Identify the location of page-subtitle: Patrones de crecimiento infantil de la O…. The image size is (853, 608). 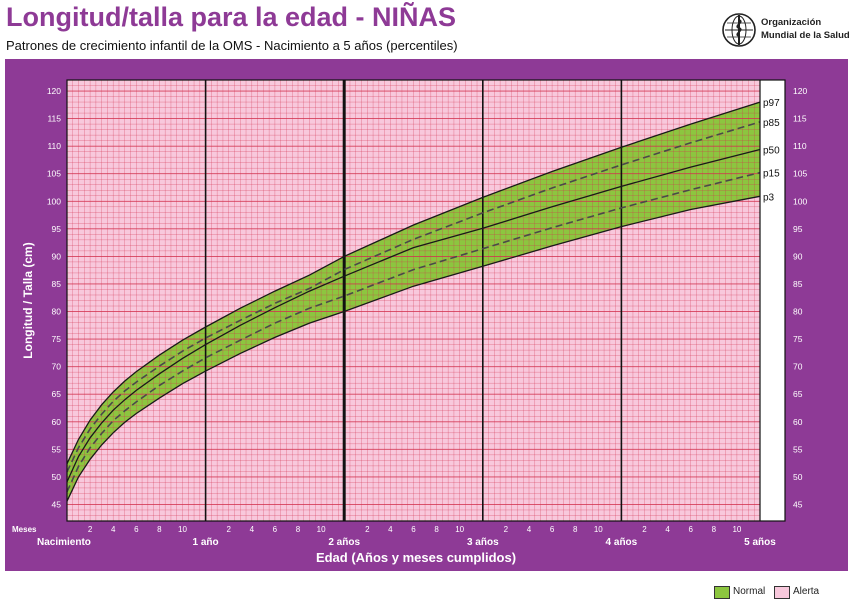
(232, 45).